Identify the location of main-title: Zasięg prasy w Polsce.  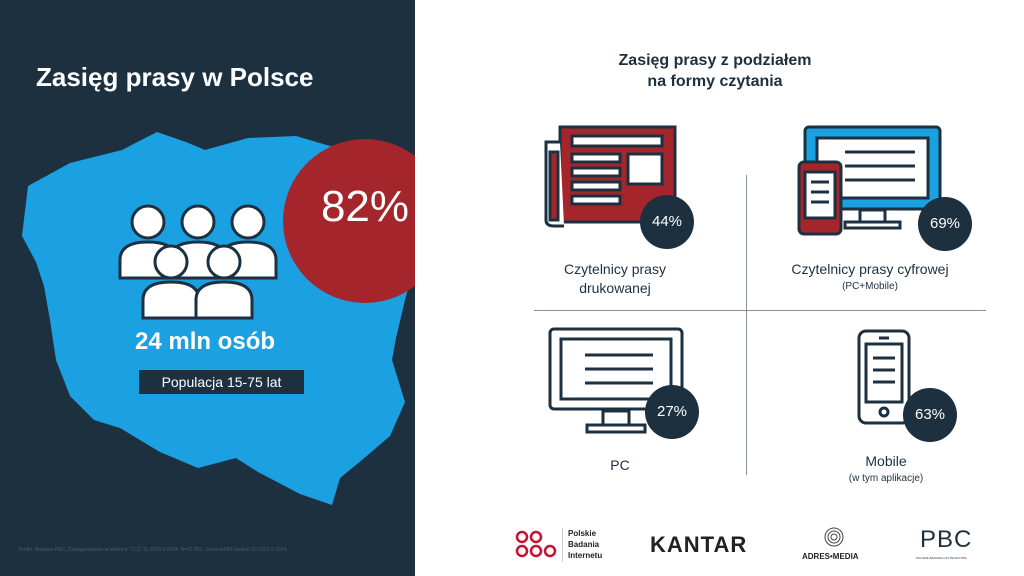
(175, 77).